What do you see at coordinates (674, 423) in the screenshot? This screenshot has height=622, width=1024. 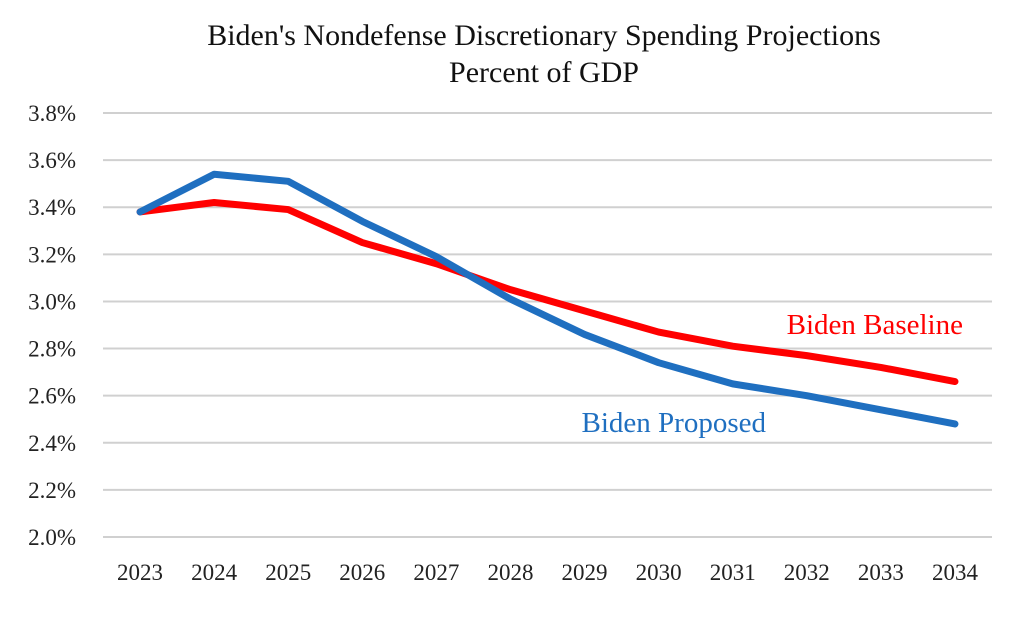 I see `series-label-biden-proposed: Biden Proposed` at bounding box center [674, 423].